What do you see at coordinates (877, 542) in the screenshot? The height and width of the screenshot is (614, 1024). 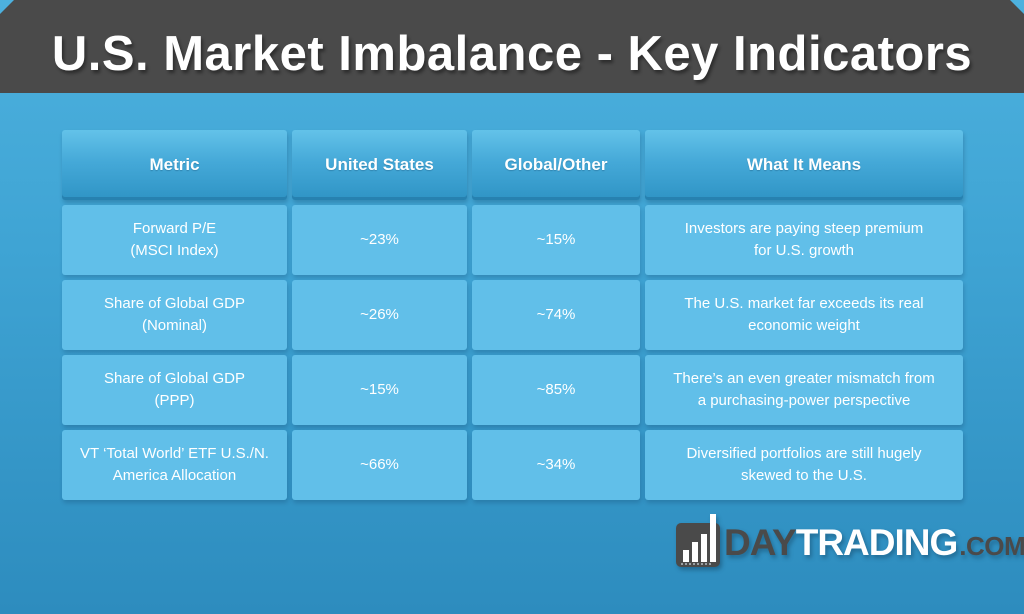 I see `logo-trading: TRADING` at bounding box center [877, 542].